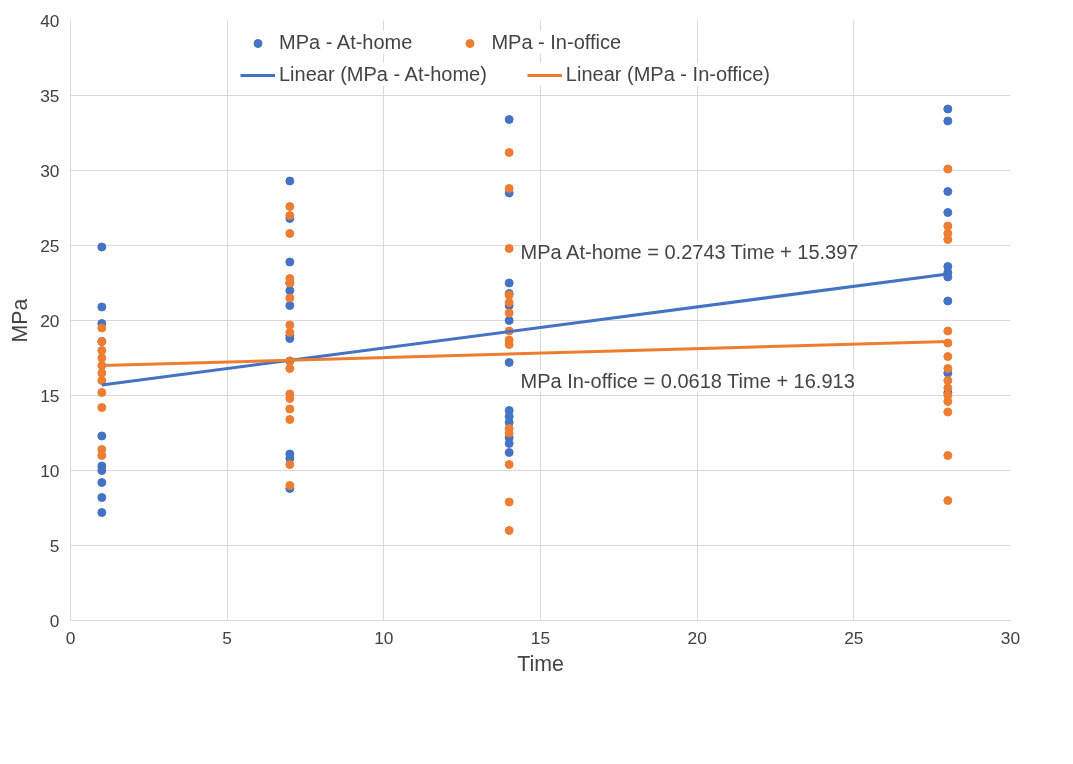 The width and height of the screenshot is (1073, 764). Describe the element at coordinates (668, 74) in the screenshot. I see `legend-label: Linear (MPa - In-office)` at that location.